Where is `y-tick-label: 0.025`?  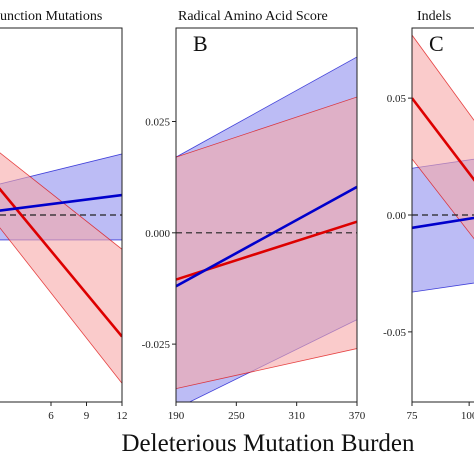
y-tick-label: 0.025 is located at coordinates (157, 123).